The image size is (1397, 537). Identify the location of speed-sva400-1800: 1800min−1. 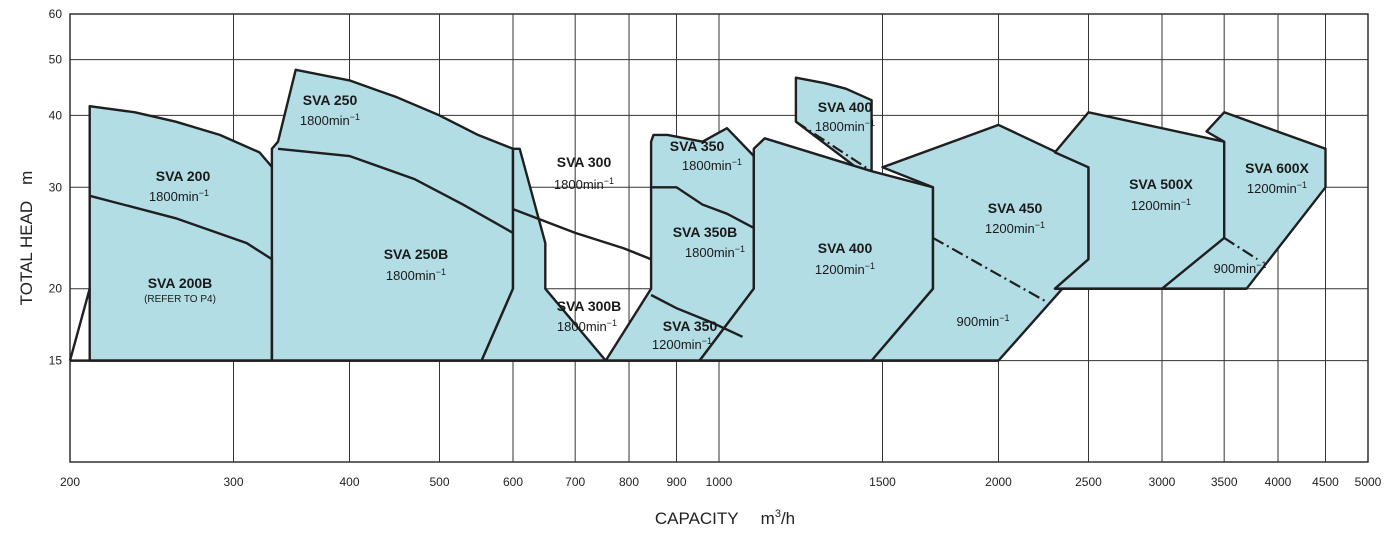
(845, 126).